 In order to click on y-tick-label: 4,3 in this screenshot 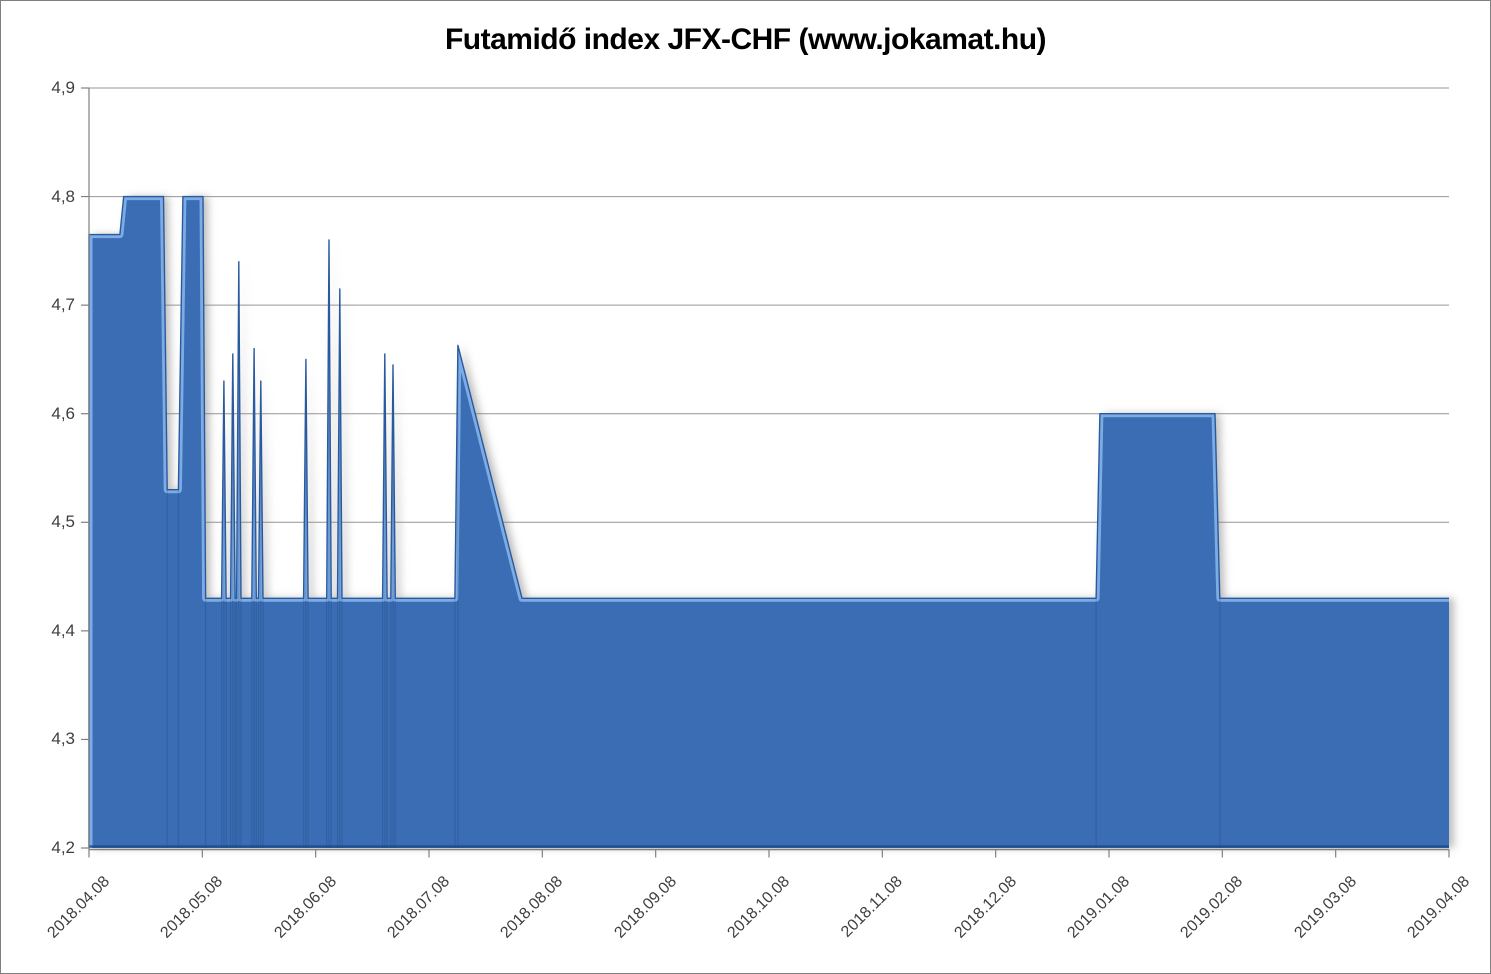, I will do `click(63, 739)`.